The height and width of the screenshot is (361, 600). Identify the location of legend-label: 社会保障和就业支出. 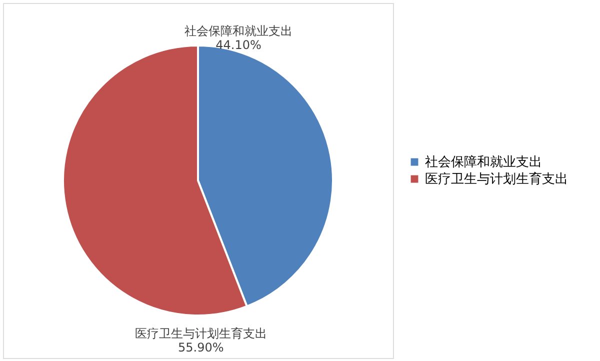
(483, 162).